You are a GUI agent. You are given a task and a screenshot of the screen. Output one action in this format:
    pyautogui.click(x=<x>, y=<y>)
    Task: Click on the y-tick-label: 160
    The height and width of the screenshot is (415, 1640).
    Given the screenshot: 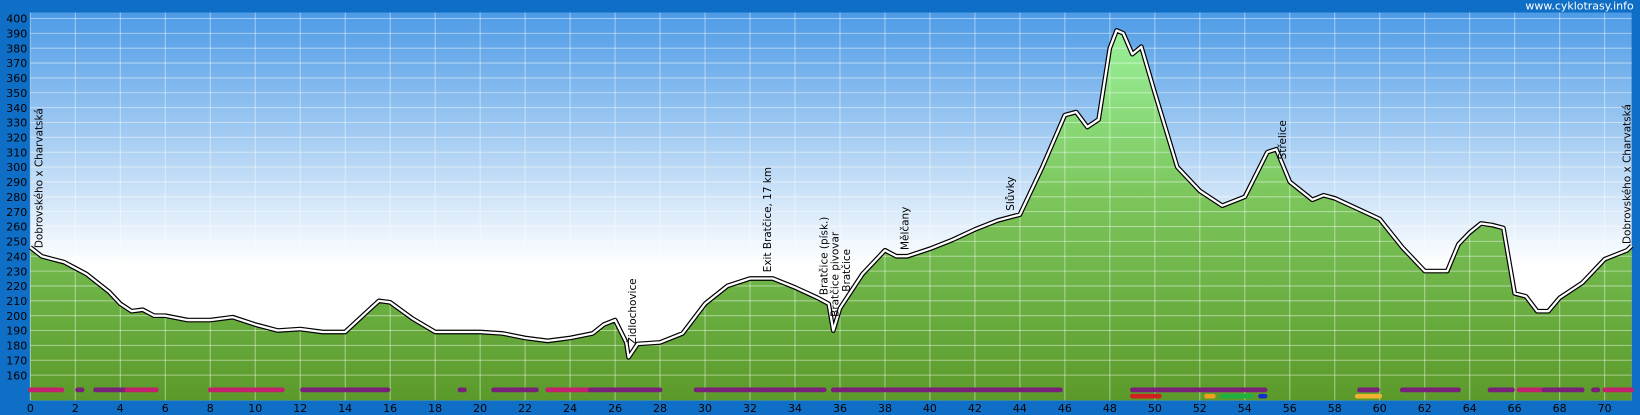 What is the action you would take?
    pyautogui.click(x=16, y=375)
    